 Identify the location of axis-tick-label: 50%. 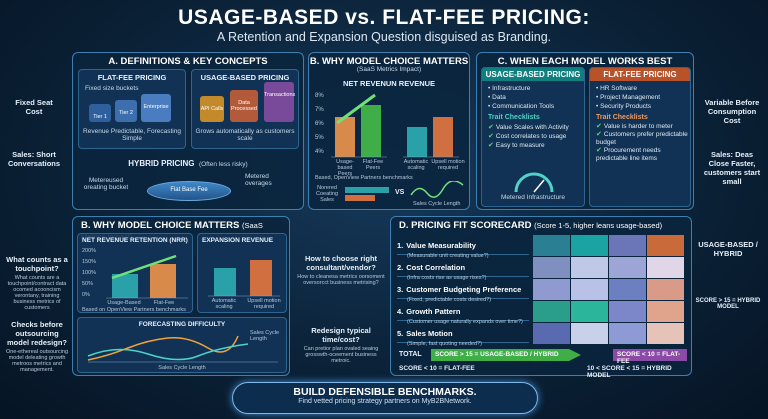
(87, 284).